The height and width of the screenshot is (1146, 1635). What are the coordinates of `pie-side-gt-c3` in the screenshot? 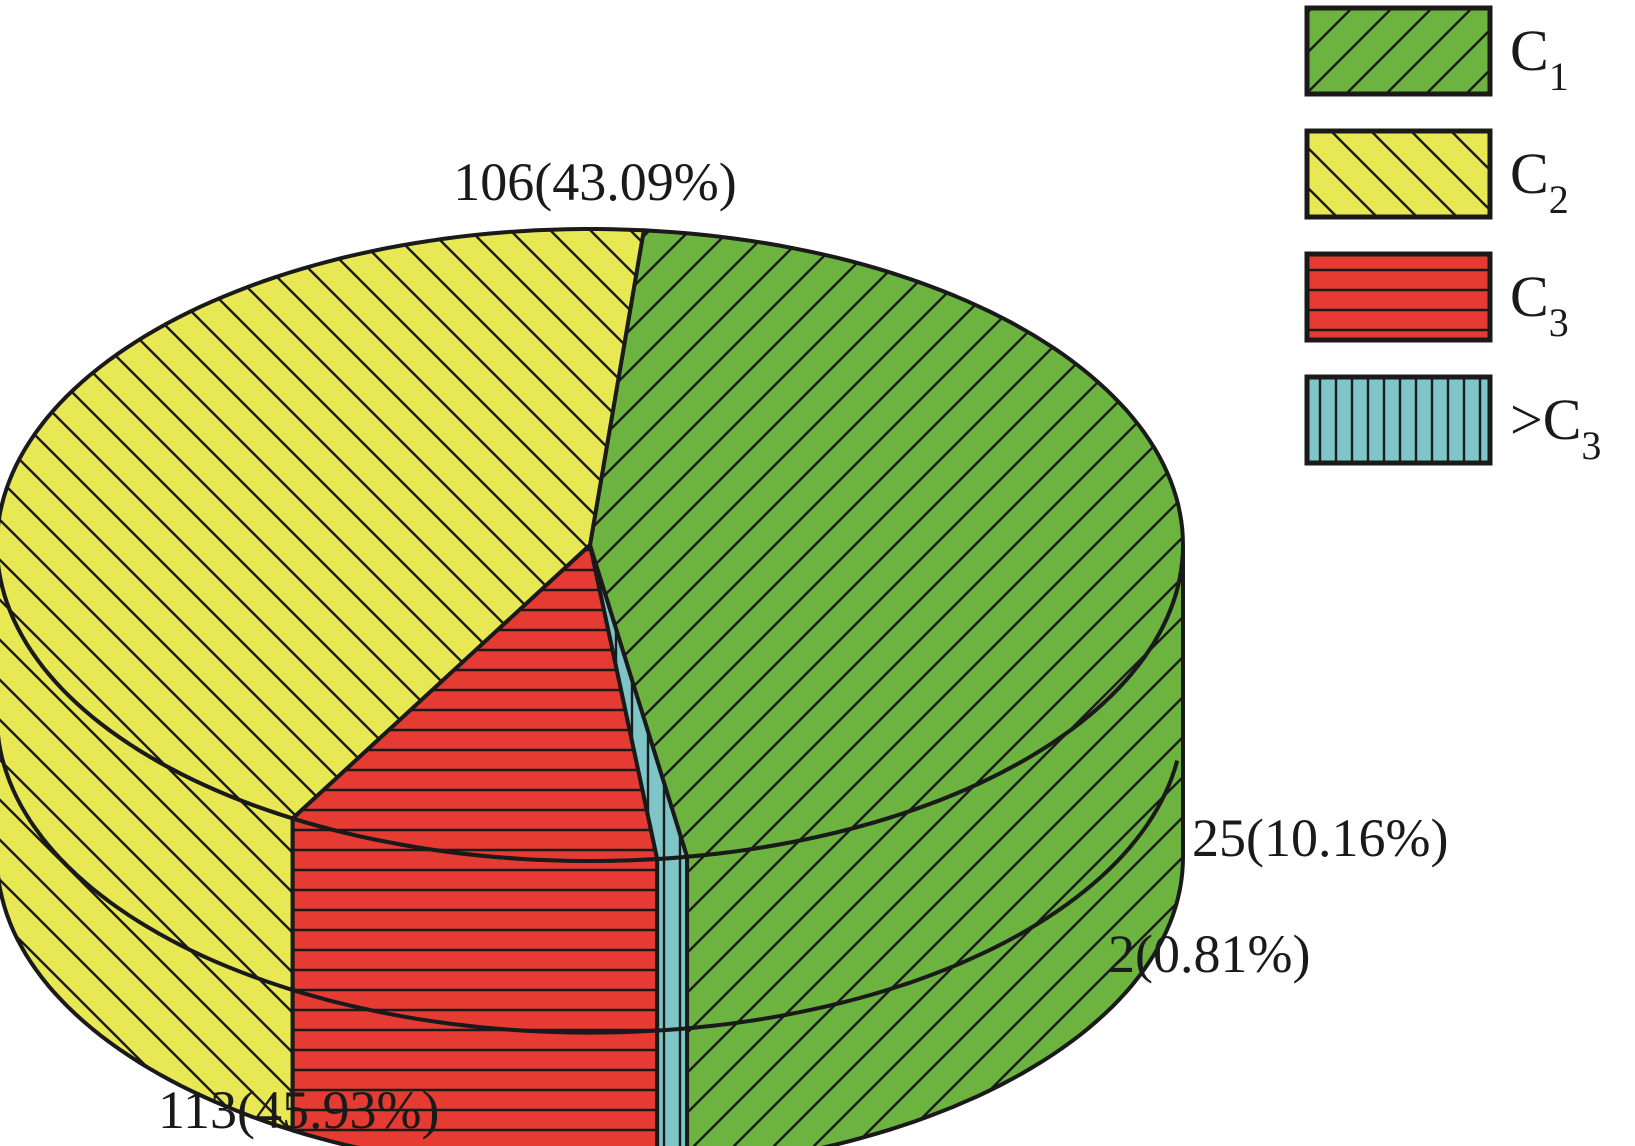 It's located at (672, 1000).